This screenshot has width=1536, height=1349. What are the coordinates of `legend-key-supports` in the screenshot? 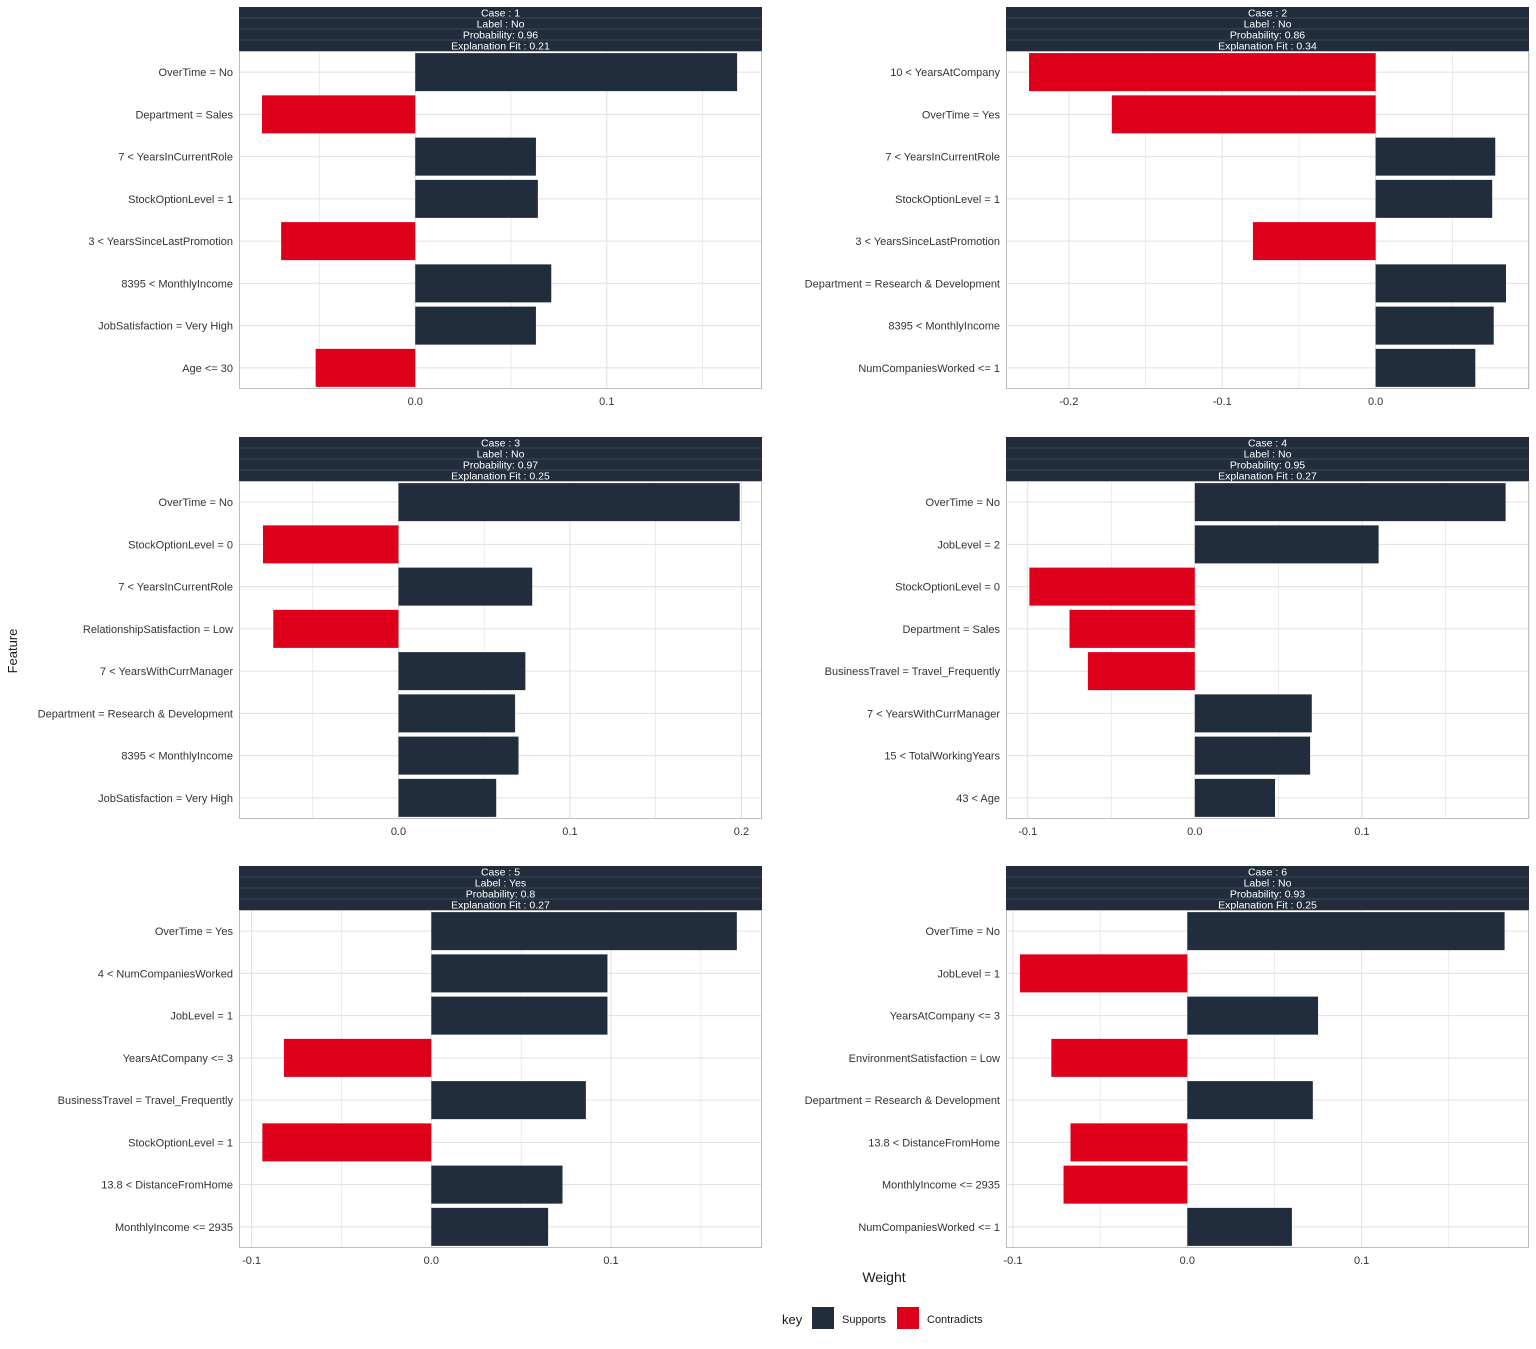 It's located at (823, 1318).